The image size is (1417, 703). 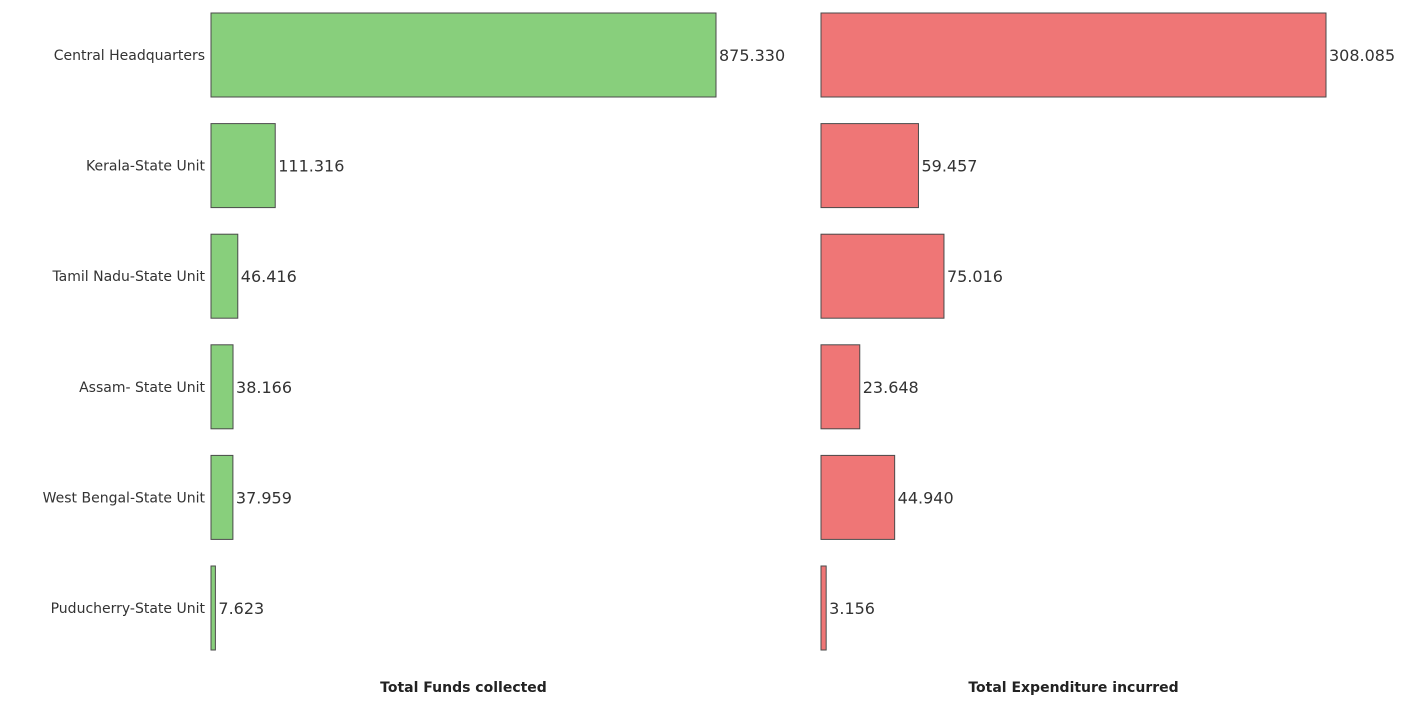 What do you see at coordinates (128, 609) in the screenshot?
I see `category-label: Puducherry-State Unit` at bounding box center [128, 609].